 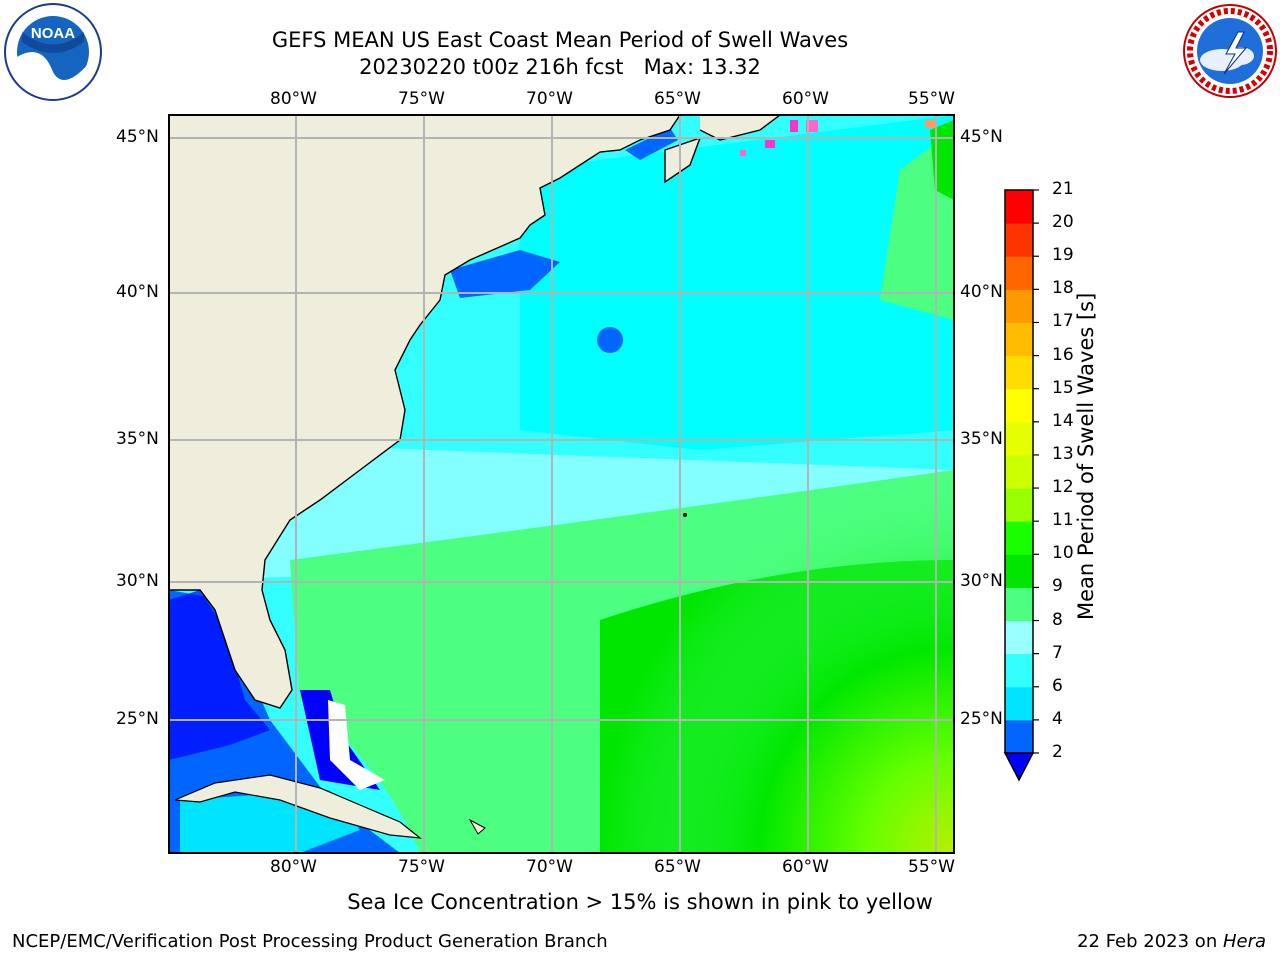 What do you see at coordinates (1057, 586) in the screenshot?
I see `colorbar-tick-label: 9` at bounding box center [1057, 586].